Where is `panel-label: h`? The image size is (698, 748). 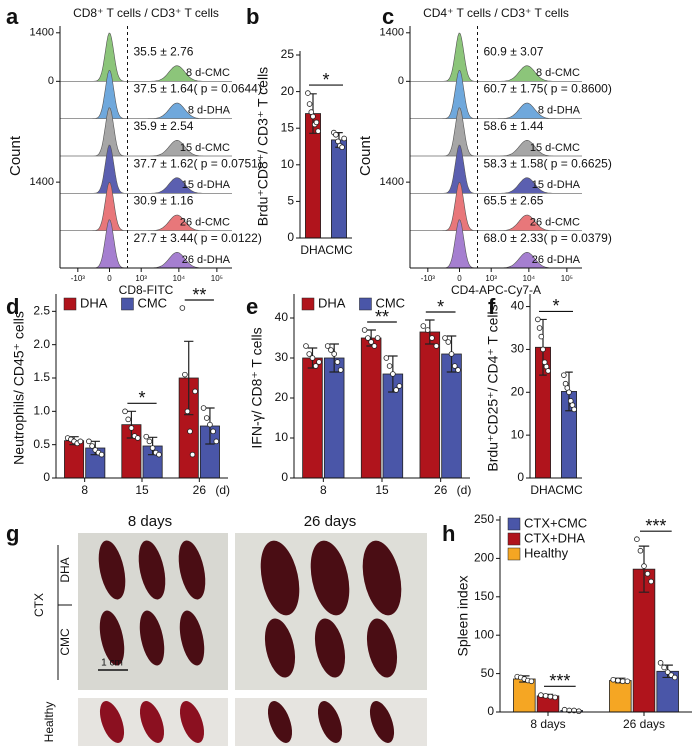 panel-label: h is located at coordinates (448, 533).